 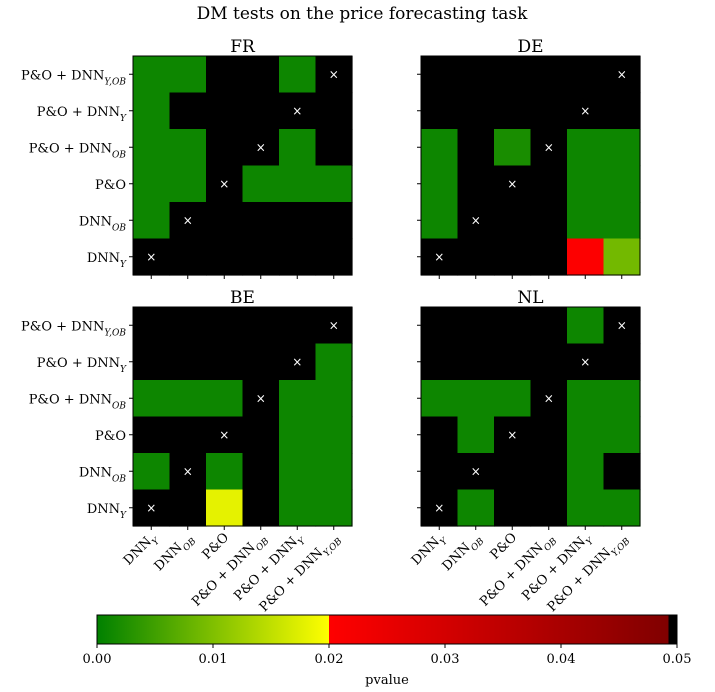 What do you see at coordinates (73, 77) in the screenshot?
I see `y-tick-label: P&O + DNNY,OB` at bounding box center [73, 77].